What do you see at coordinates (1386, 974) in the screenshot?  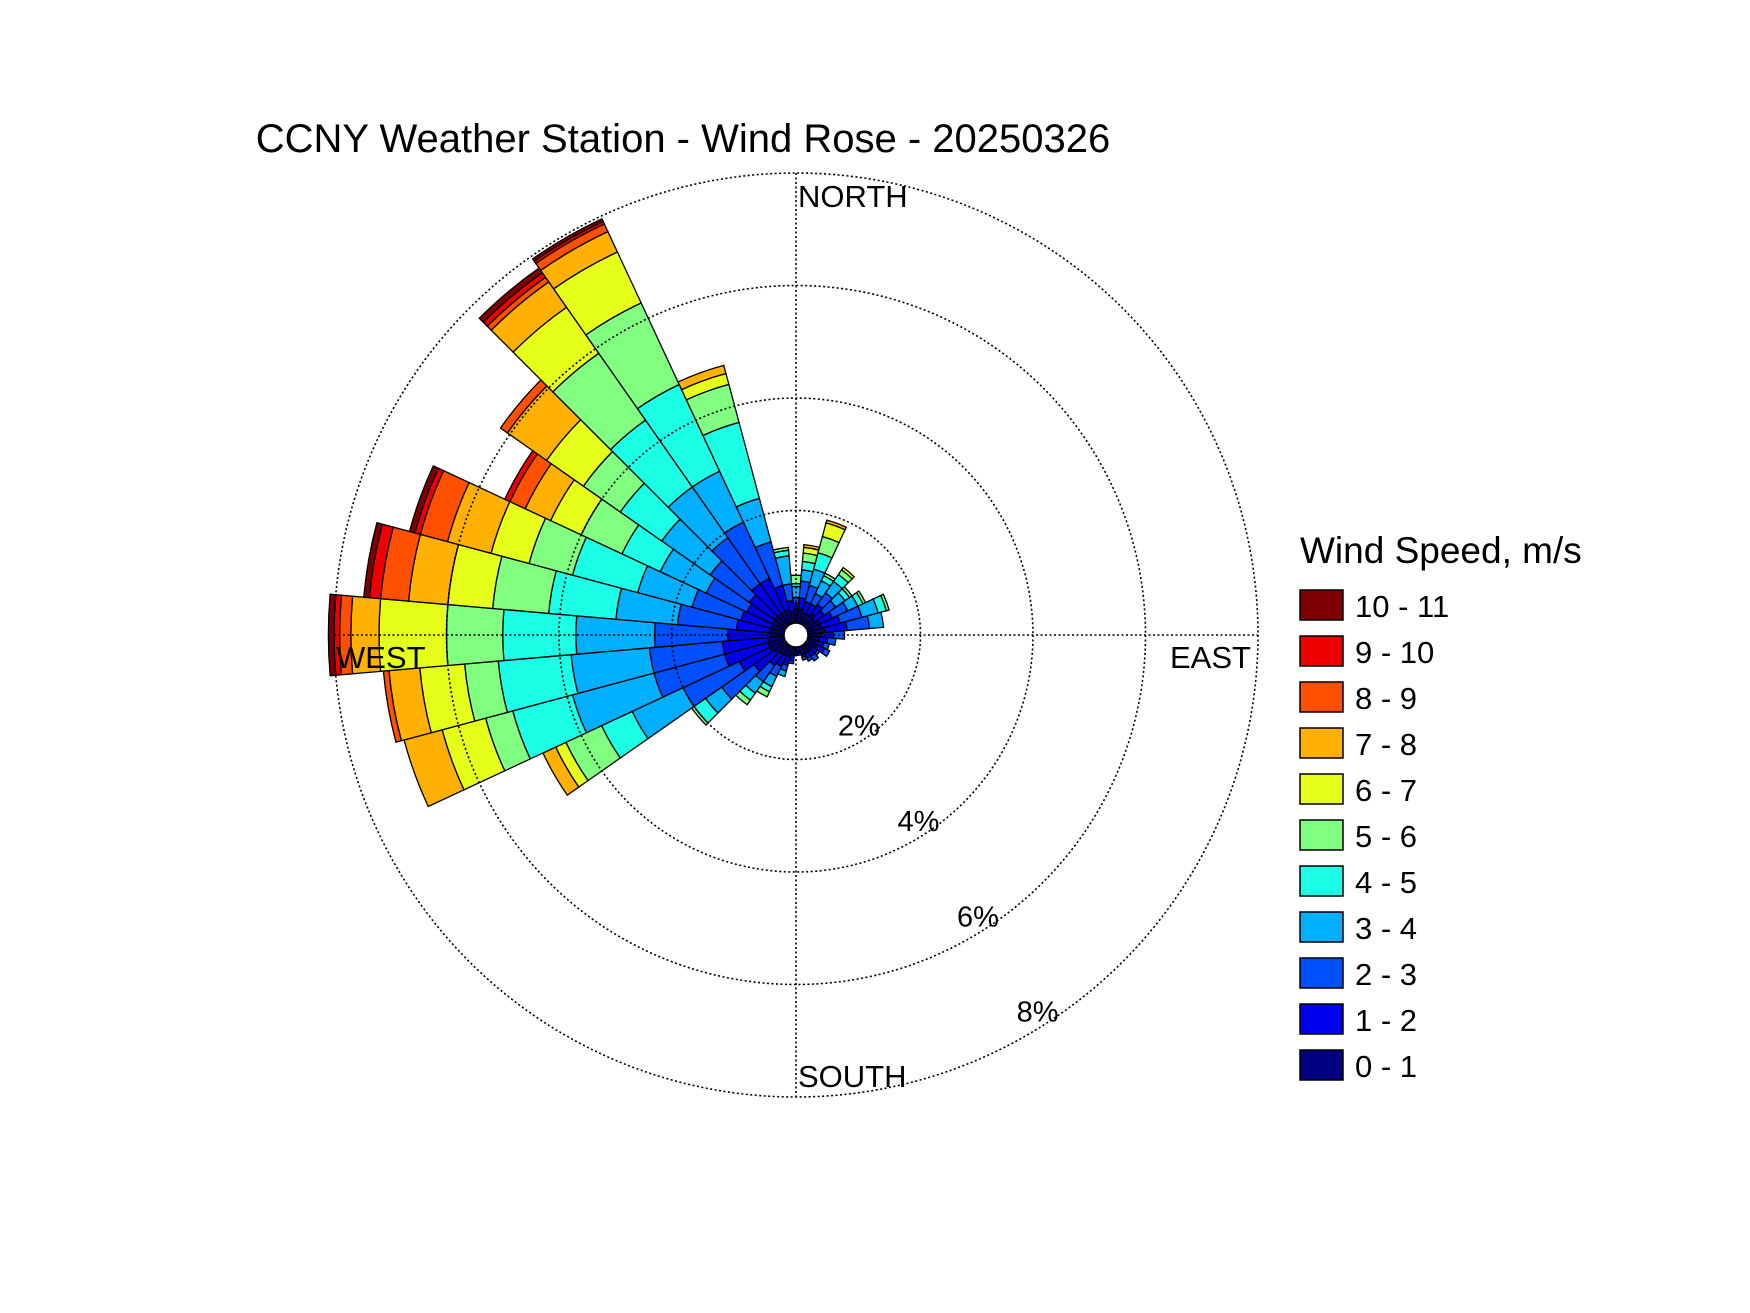 I see `legend-label-8: 2 - 3` at bounding box center [1386, 974].